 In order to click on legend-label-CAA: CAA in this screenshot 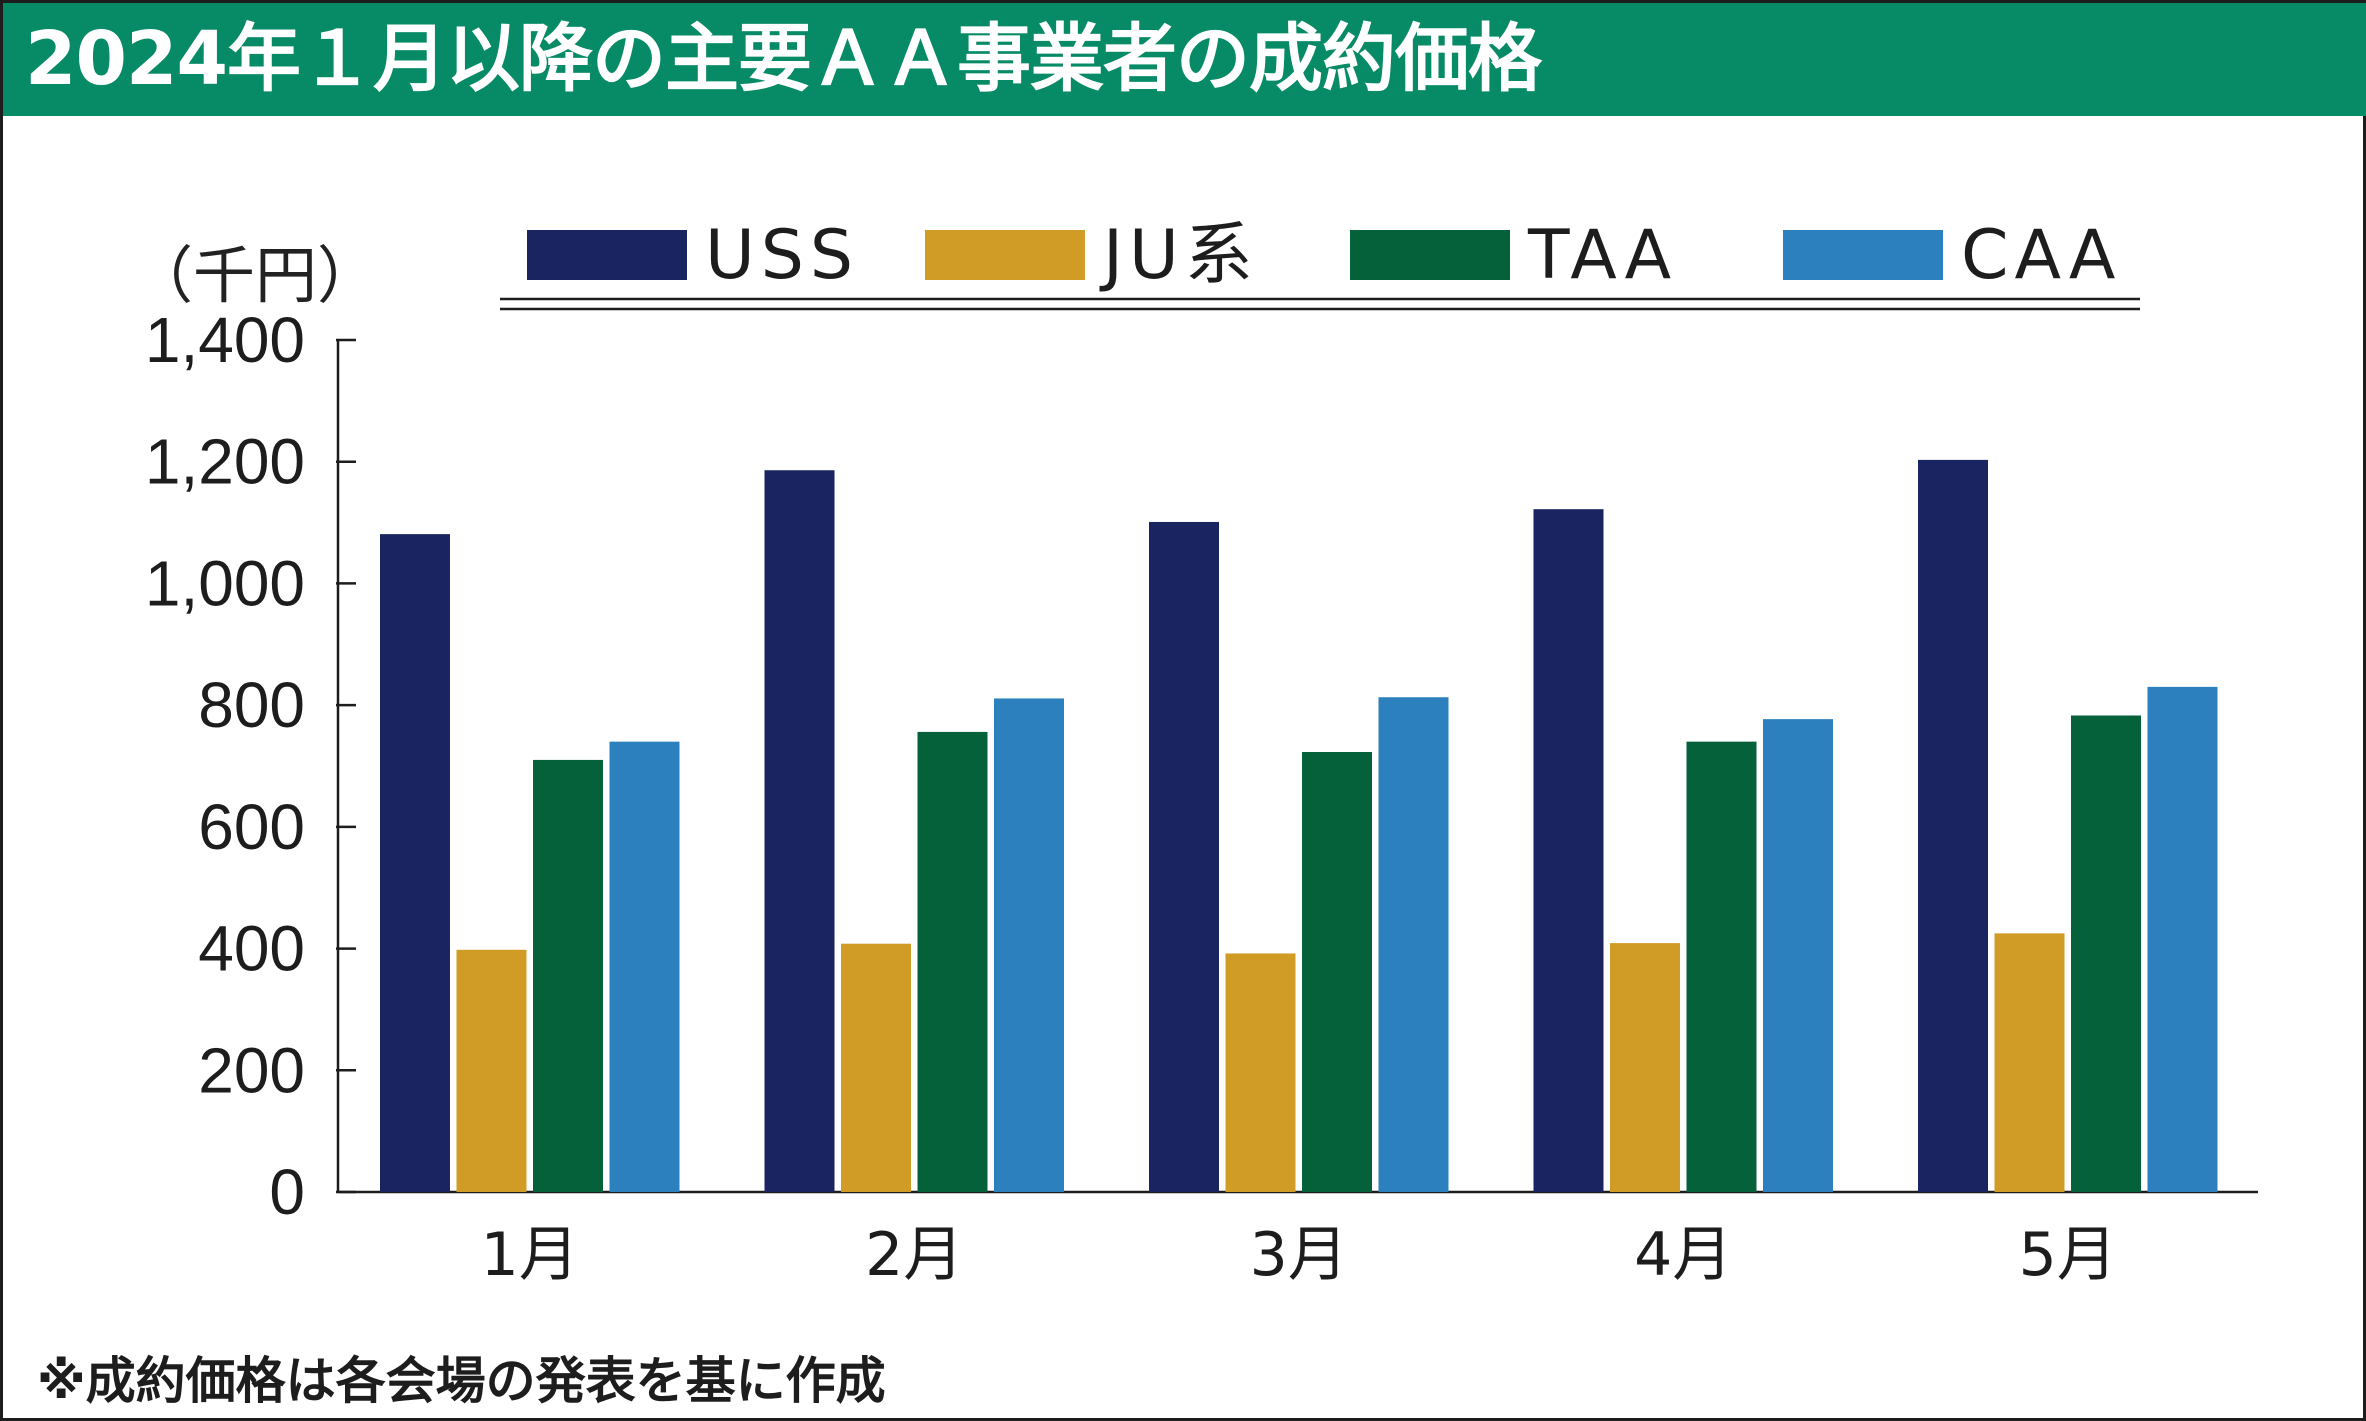, I will do `click(2041, 255)`.